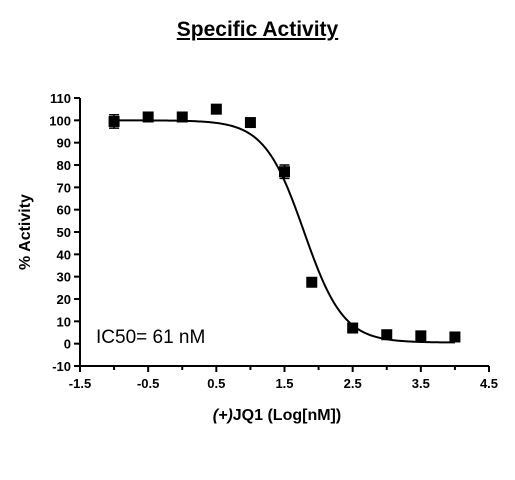  What do you see at coordinates (60, 98) in the screenshot?
I see `y-tick-label: 110` at bounding box center [60, 98].